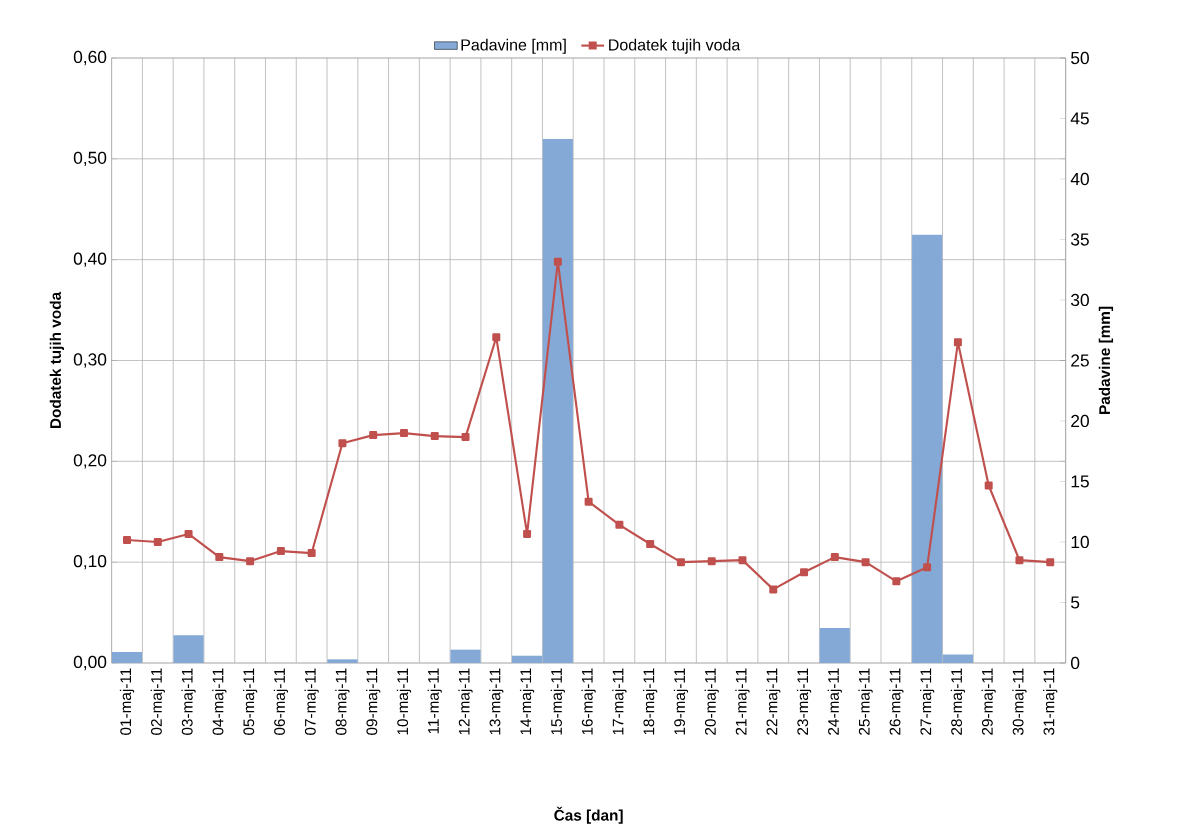 The width and height of the screenshot is (1181, 834). Describe the element at coordinates (513, 46) in the screenshot. I see `legend-label: Padavine [mm]` at that location.